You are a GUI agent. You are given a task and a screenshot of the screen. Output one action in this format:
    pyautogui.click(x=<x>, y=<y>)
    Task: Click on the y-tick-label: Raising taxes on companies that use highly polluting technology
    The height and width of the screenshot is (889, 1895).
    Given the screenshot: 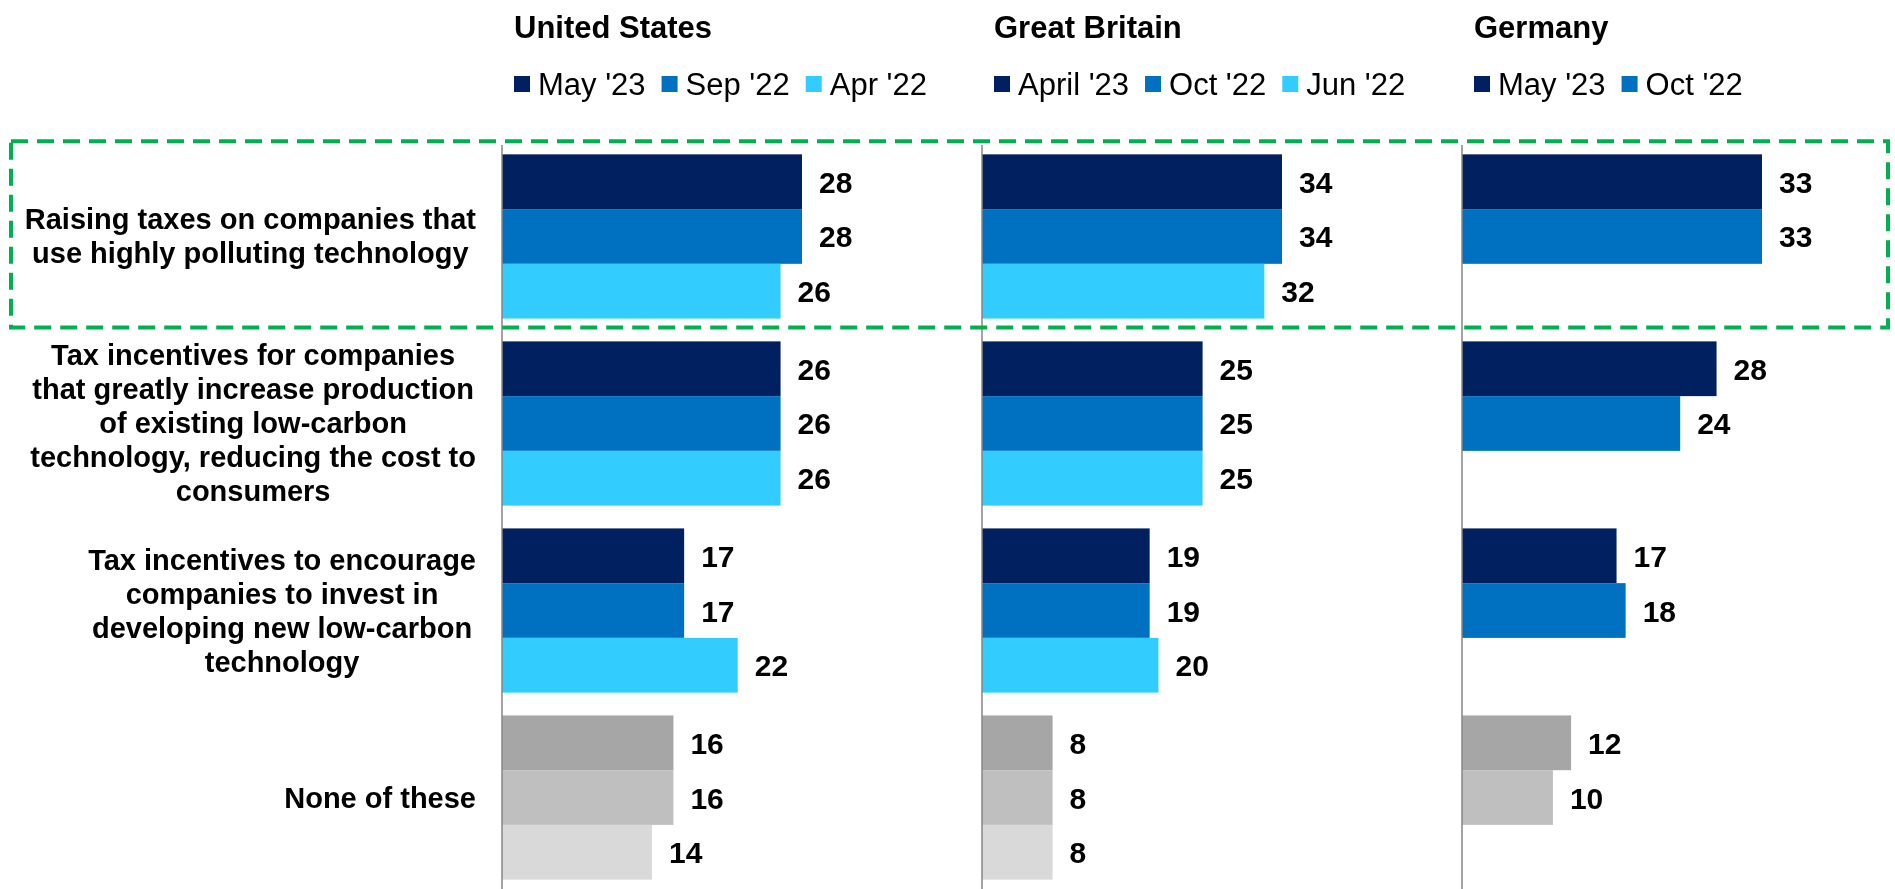 What is the action you would take?
    pyautogui.click(x=250, y=236)
    